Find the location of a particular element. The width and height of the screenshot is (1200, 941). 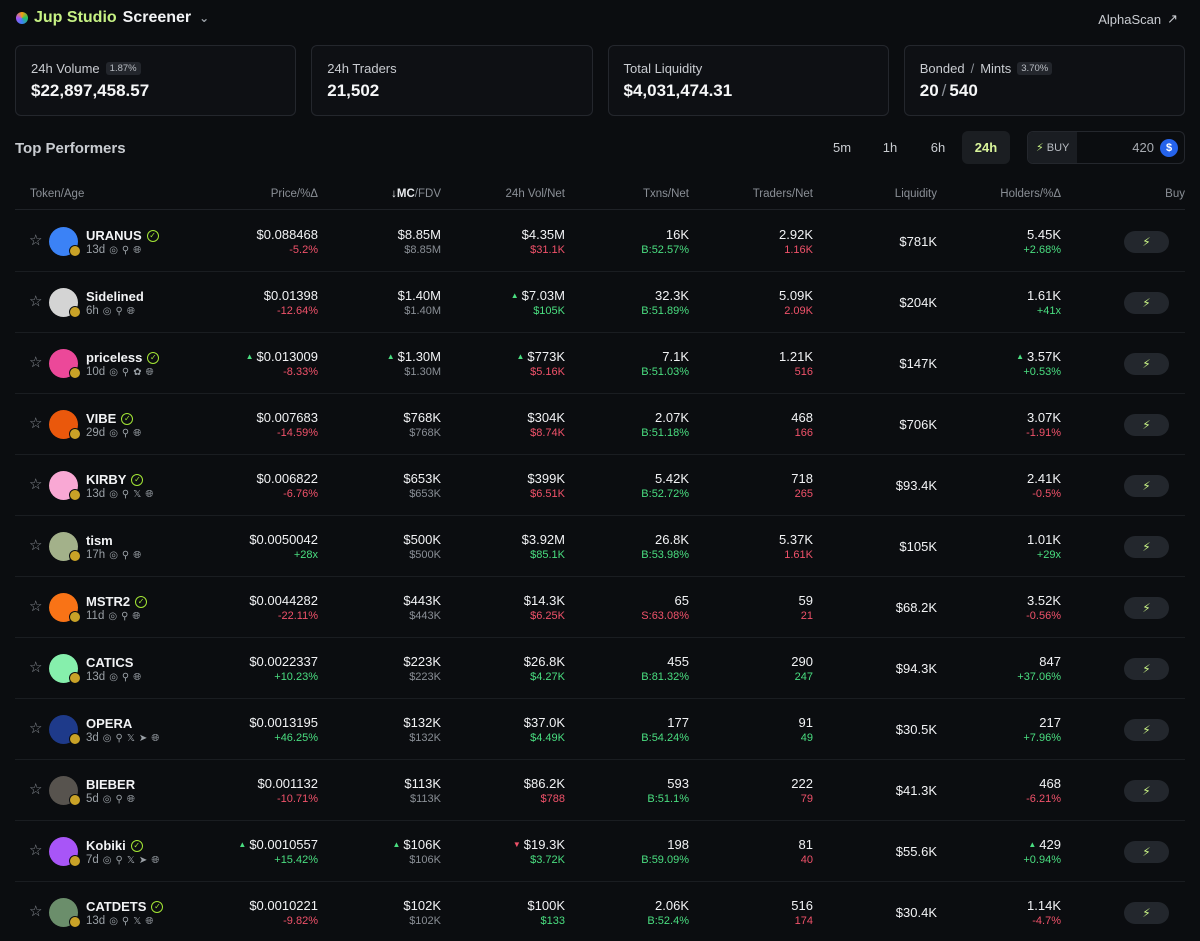

token-name: BIEBER is located at coordinates (110, 784).